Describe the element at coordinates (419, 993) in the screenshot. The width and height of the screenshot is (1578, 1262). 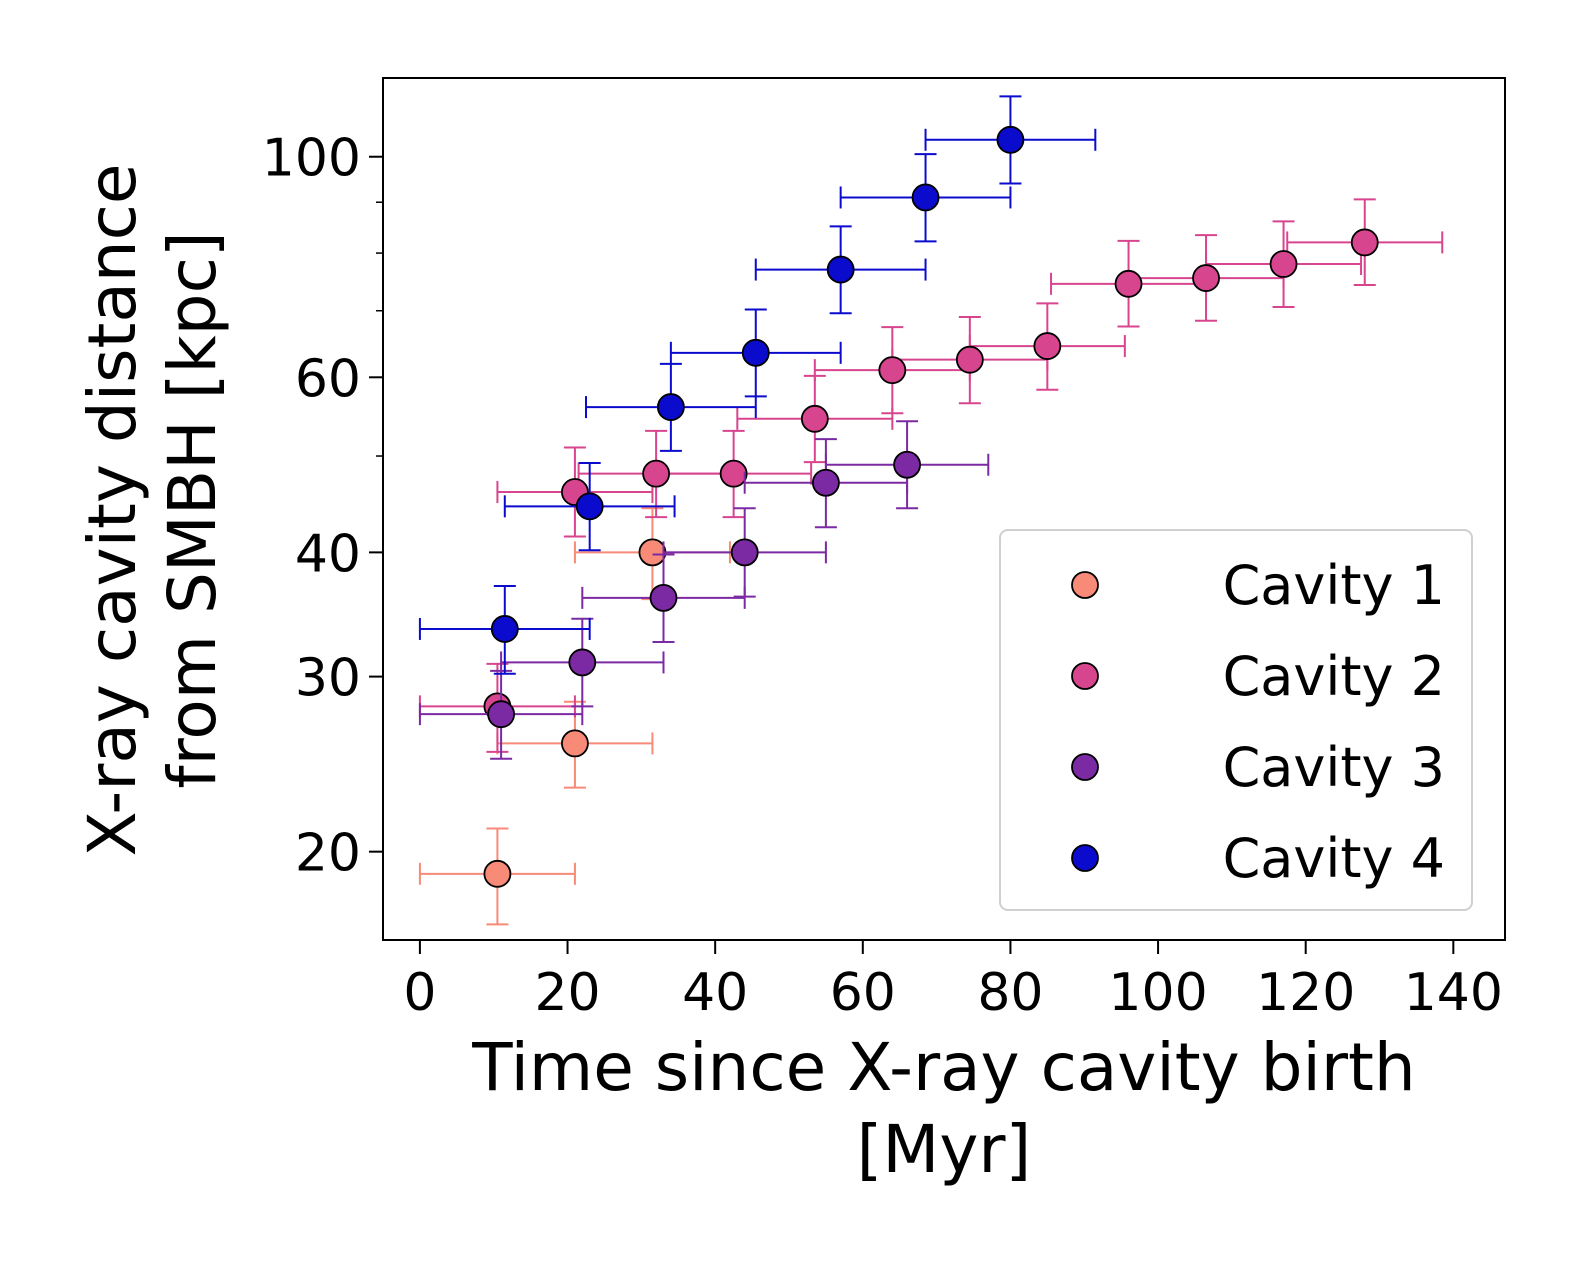
I see `x-tick-label: 0` at that location.